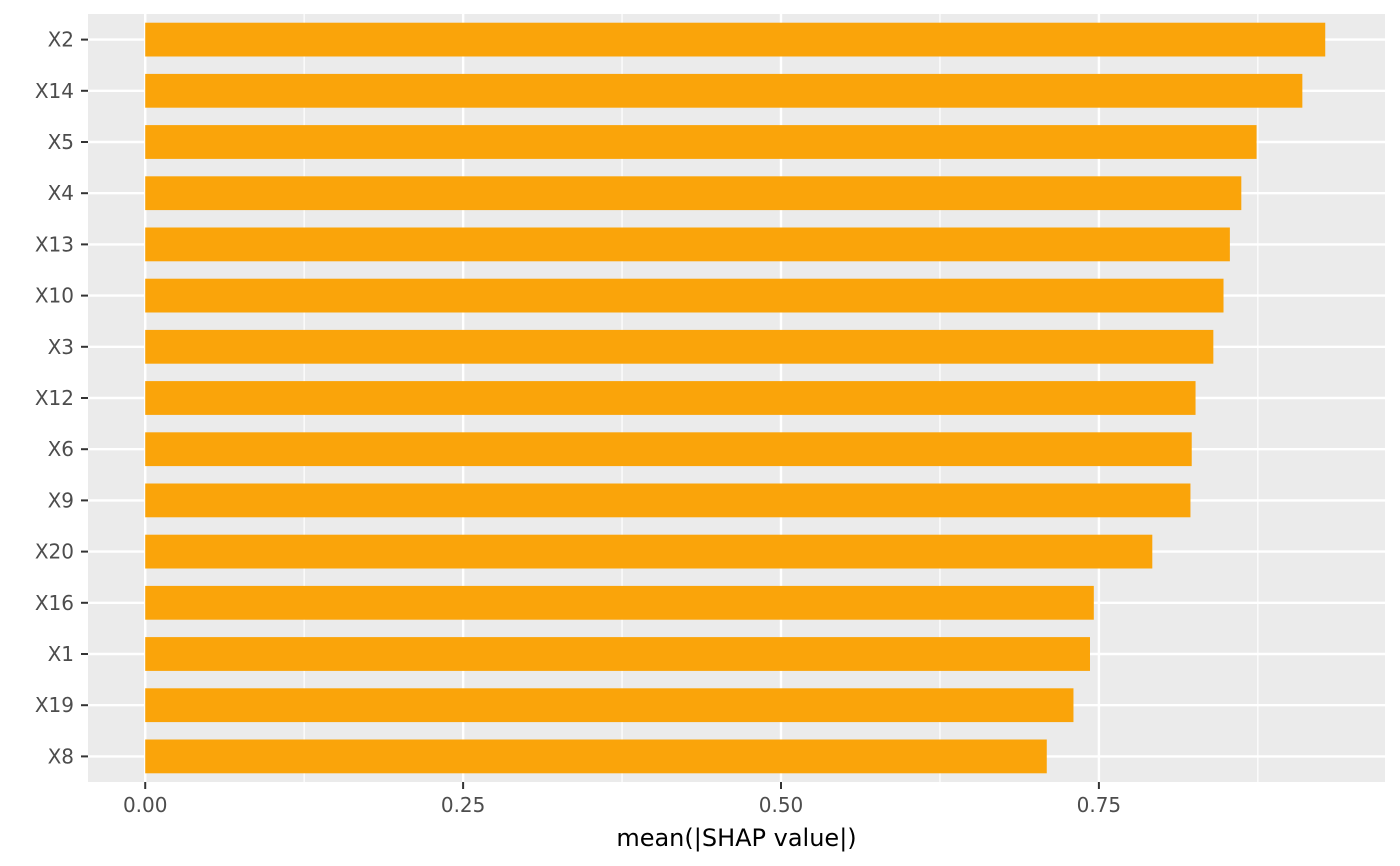  I want to click on y-tick-label: X6, so click(61, 449).